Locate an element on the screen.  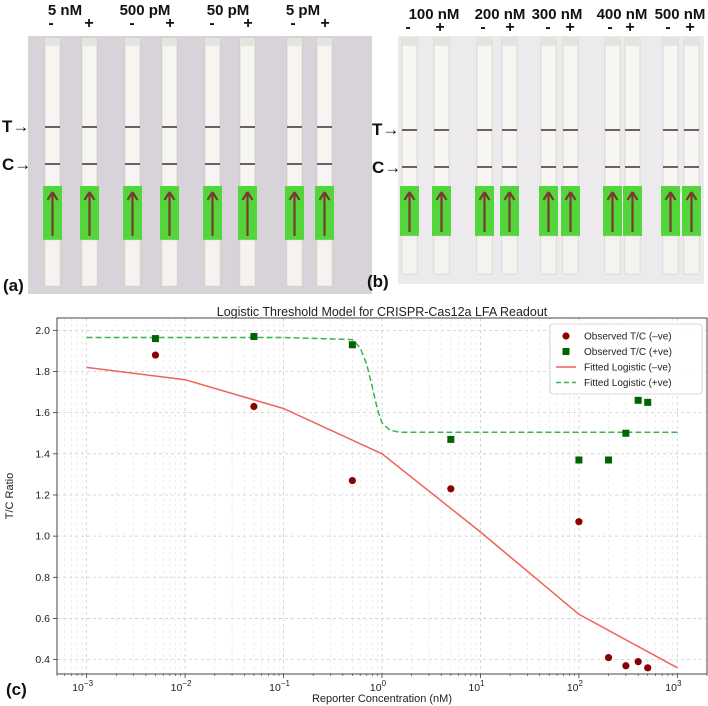
chart-x-ticks: 10⁻³ 10⁻² 10⁻¹ 10⁰ 10¹ 10² 10³ is located at coordinates (382, 684).